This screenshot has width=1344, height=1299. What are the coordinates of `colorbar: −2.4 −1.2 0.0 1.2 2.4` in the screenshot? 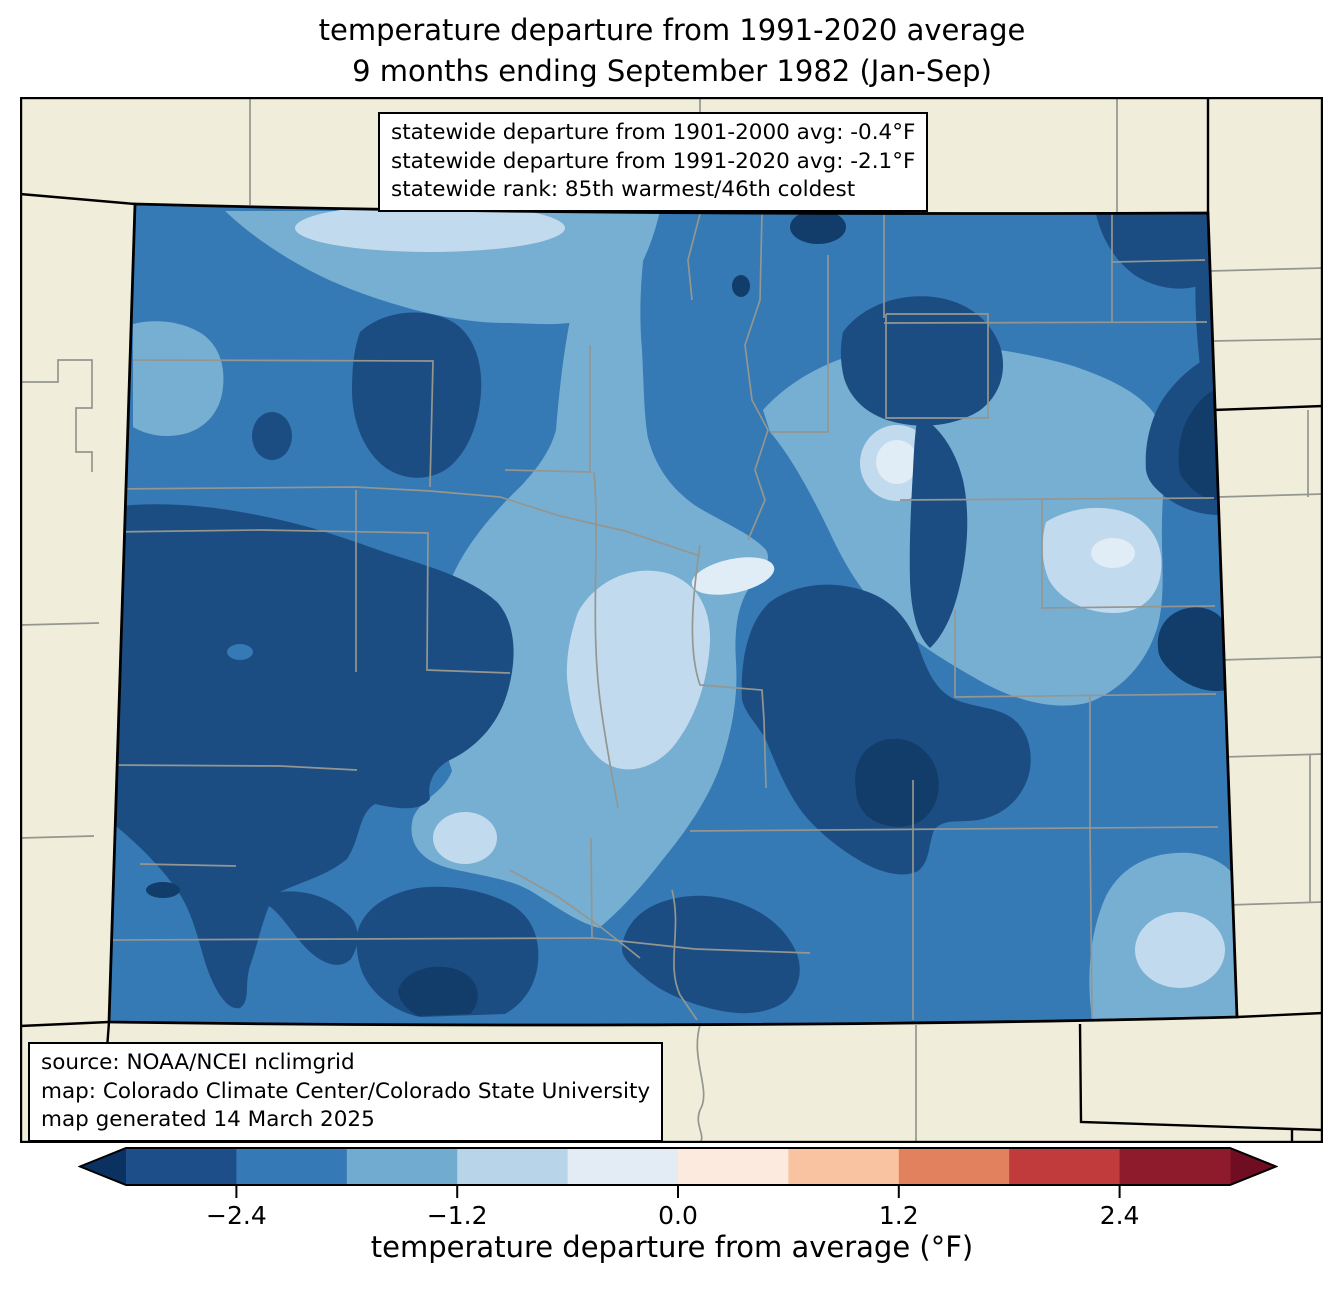 It's located at (678, 1188).